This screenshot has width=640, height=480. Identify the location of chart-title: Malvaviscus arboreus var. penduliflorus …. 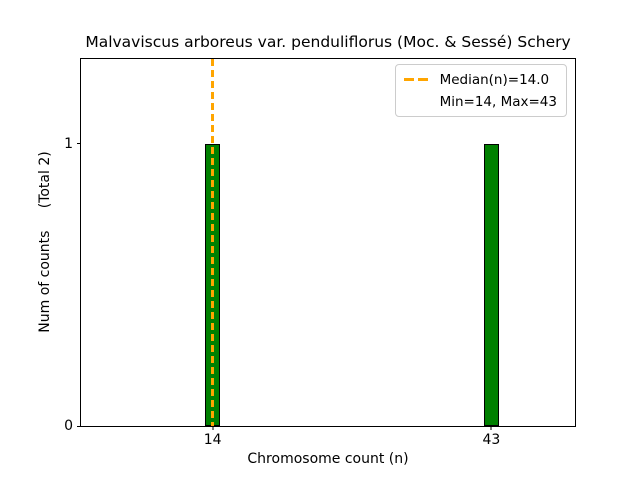
(328, 42).